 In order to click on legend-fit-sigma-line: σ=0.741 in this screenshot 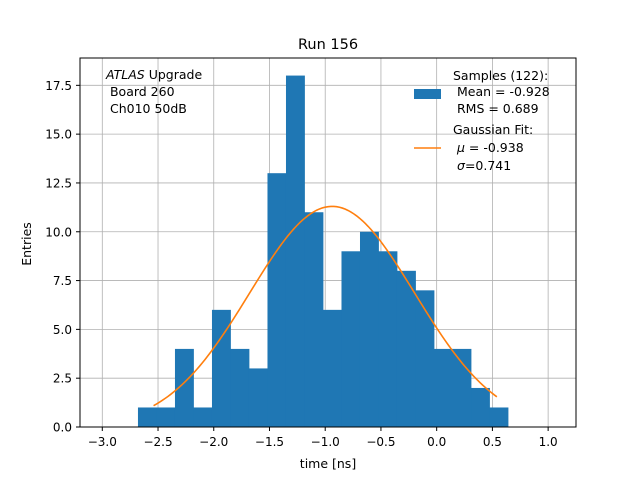, I will do `click(484, 165)`.